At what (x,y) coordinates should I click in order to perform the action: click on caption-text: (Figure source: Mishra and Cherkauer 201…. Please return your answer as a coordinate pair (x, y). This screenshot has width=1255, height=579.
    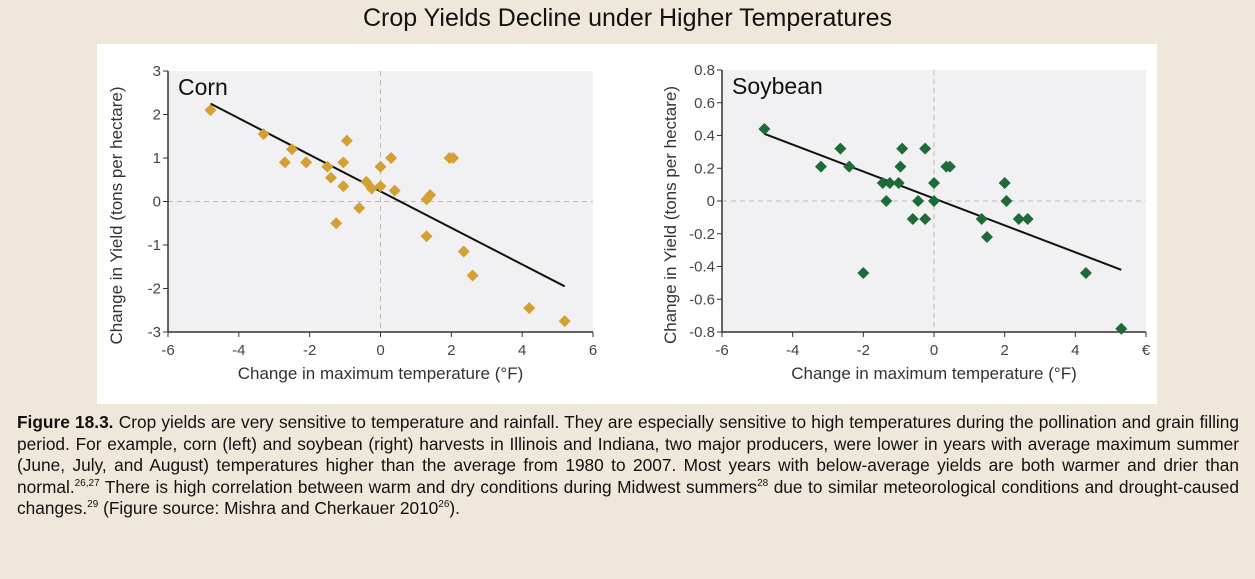
    Looking at the image, I should click on (268, 508).